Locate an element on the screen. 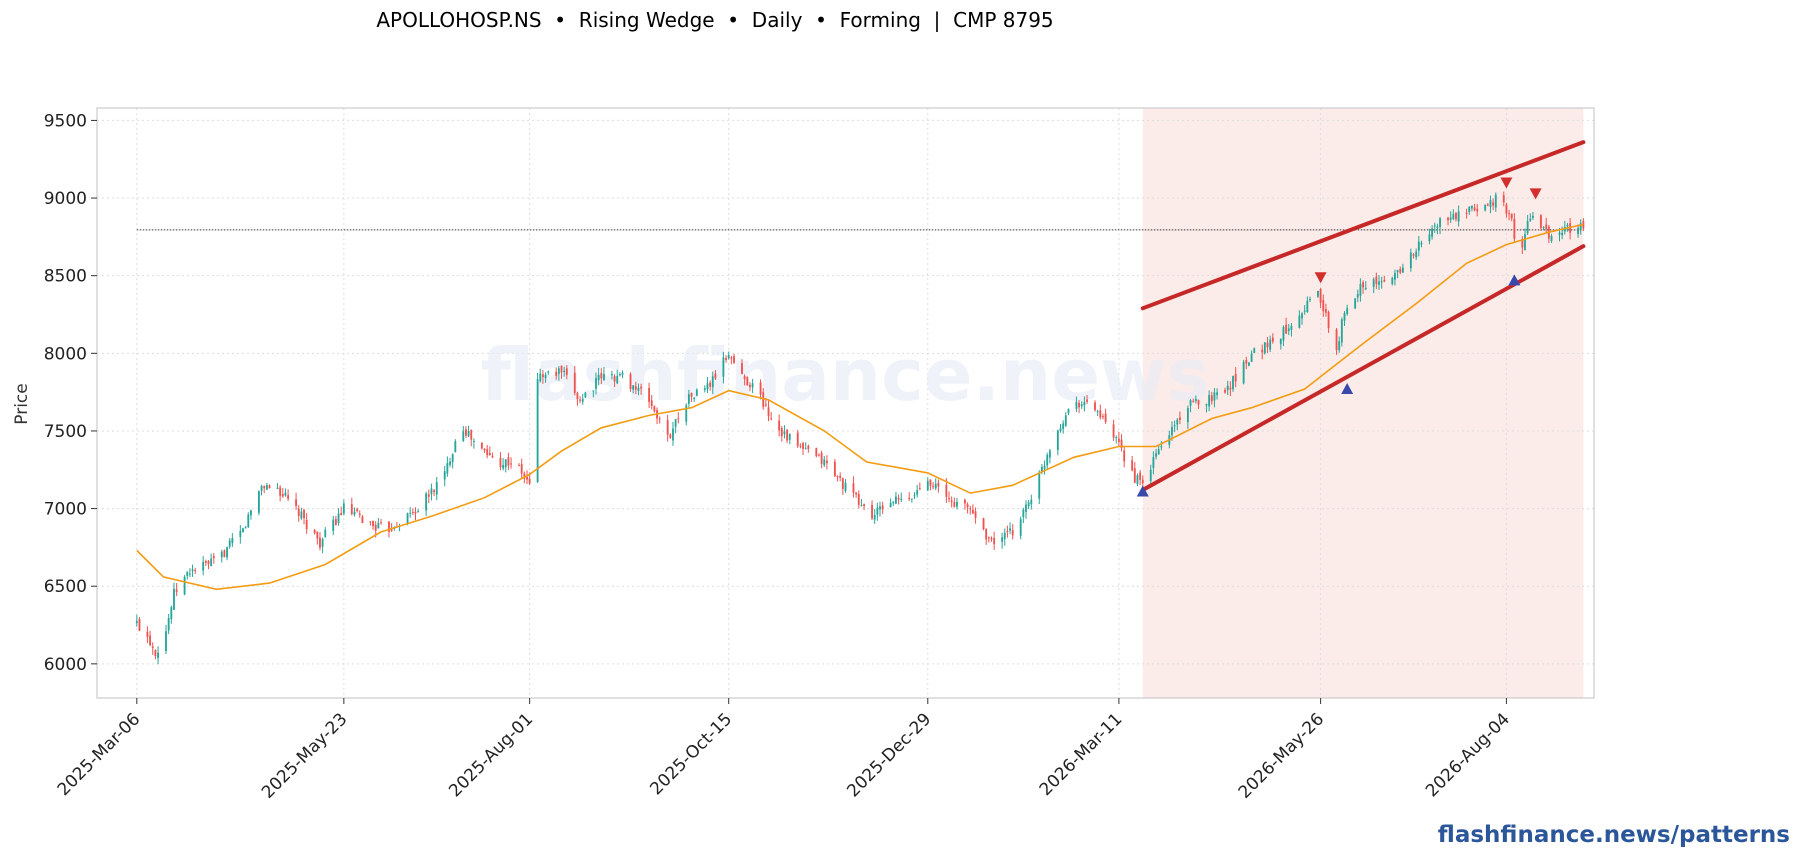 The width and height of the screenshot is (1804, 860). pivot-markers-layer is located at coordinates (1339, 337).